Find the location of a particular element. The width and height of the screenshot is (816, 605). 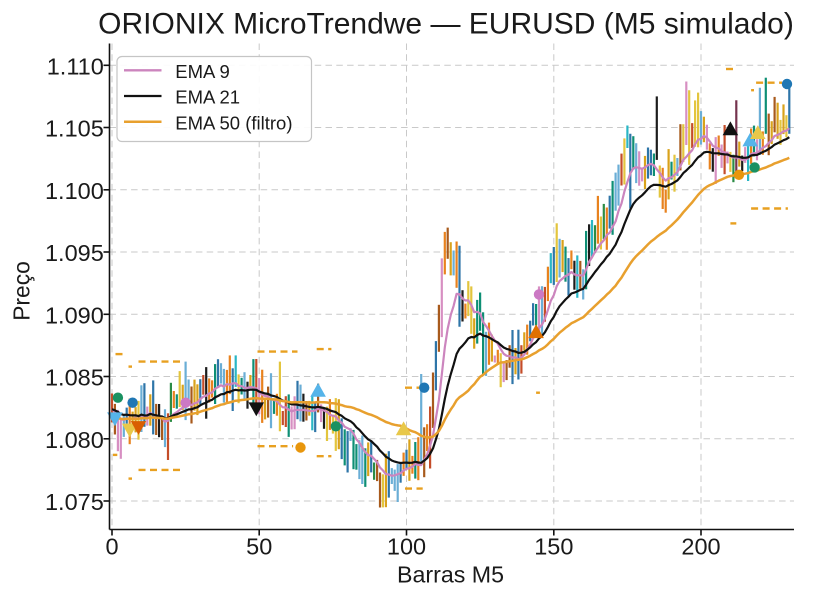

svg-text: 100 is located at coordinates (406, 547).